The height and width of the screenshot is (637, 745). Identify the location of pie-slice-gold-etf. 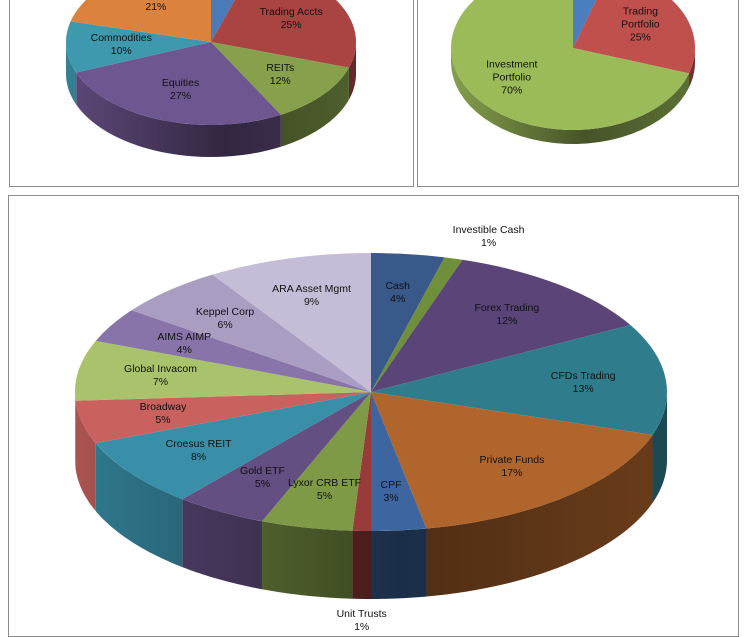
(276, 457).